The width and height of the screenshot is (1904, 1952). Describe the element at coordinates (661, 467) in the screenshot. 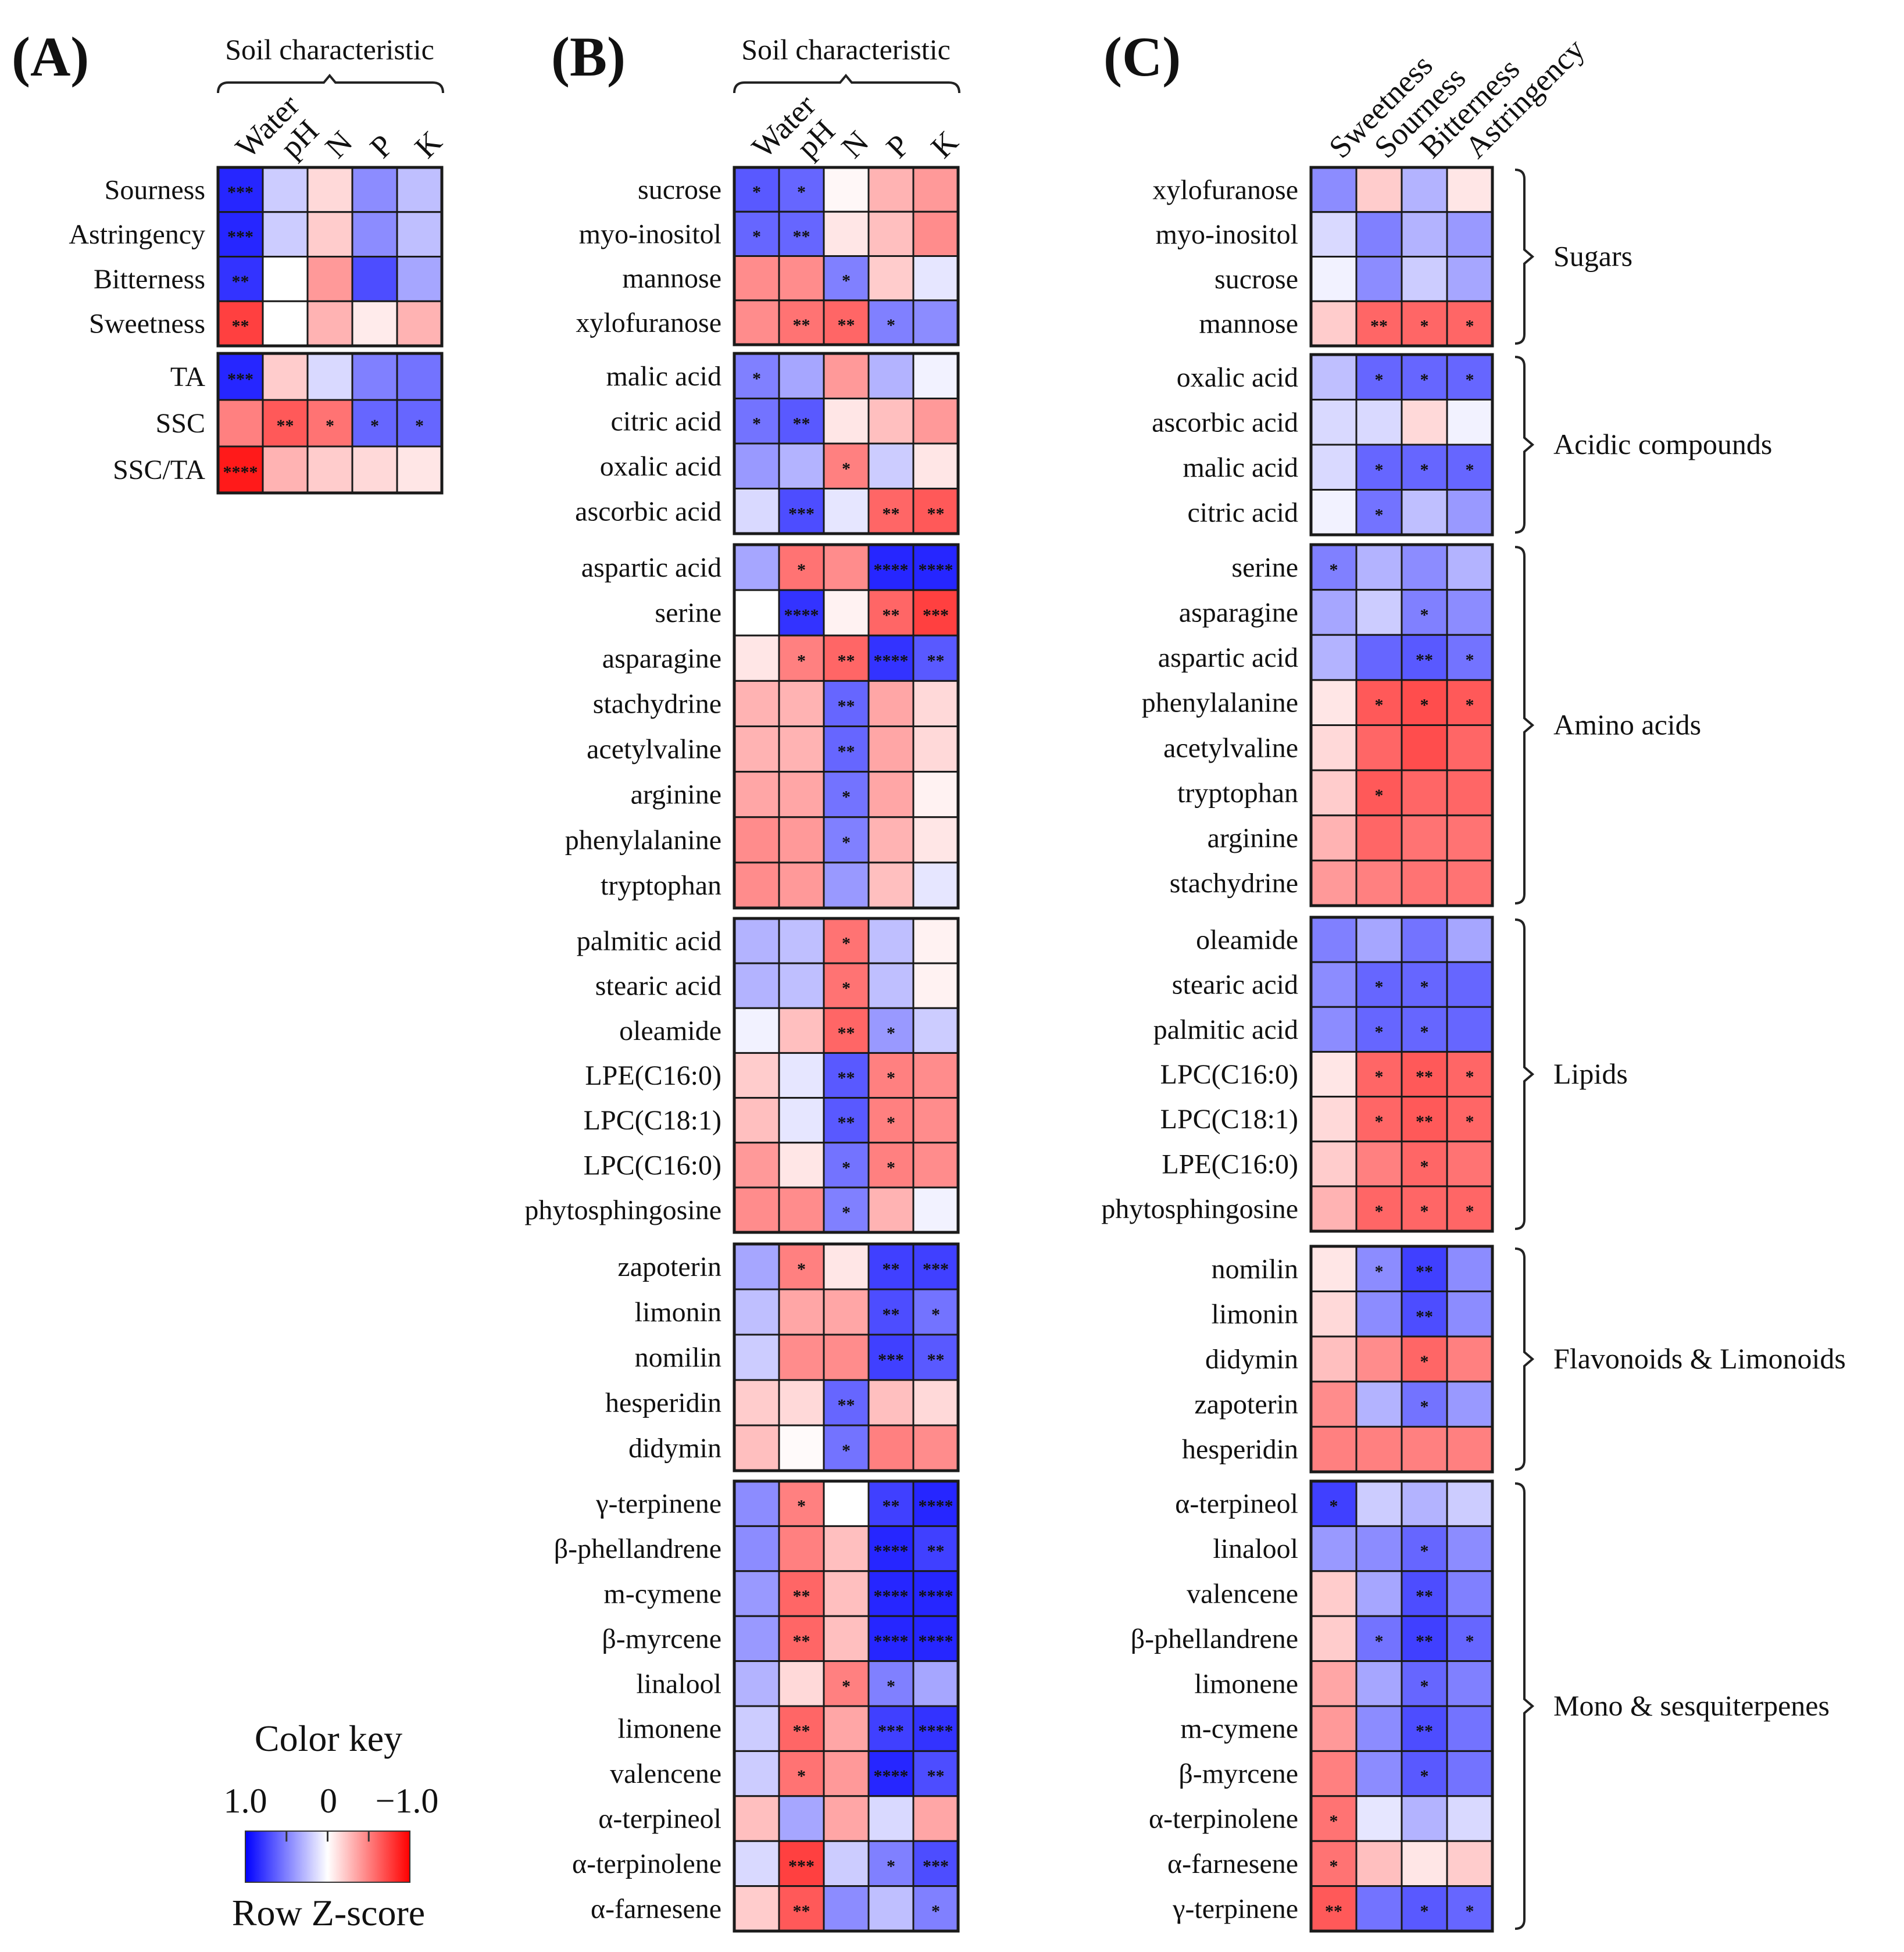

I see `row-label: oxalic acid` at that location.